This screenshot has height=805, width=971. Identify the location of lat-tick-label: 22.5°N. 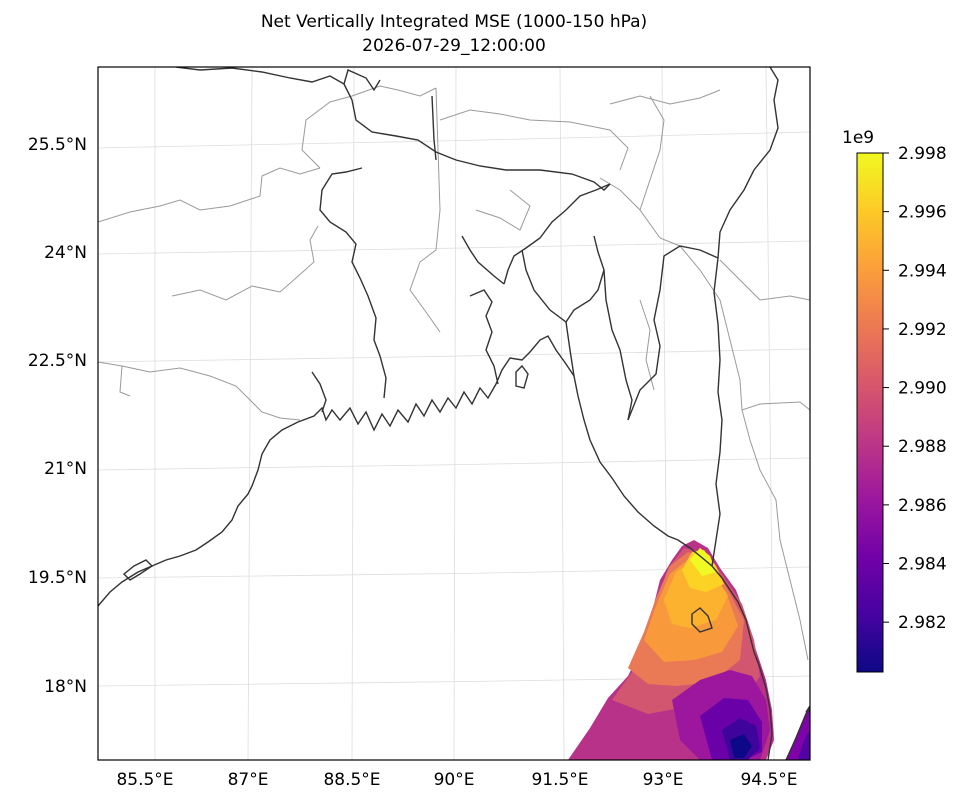
(57, 361).